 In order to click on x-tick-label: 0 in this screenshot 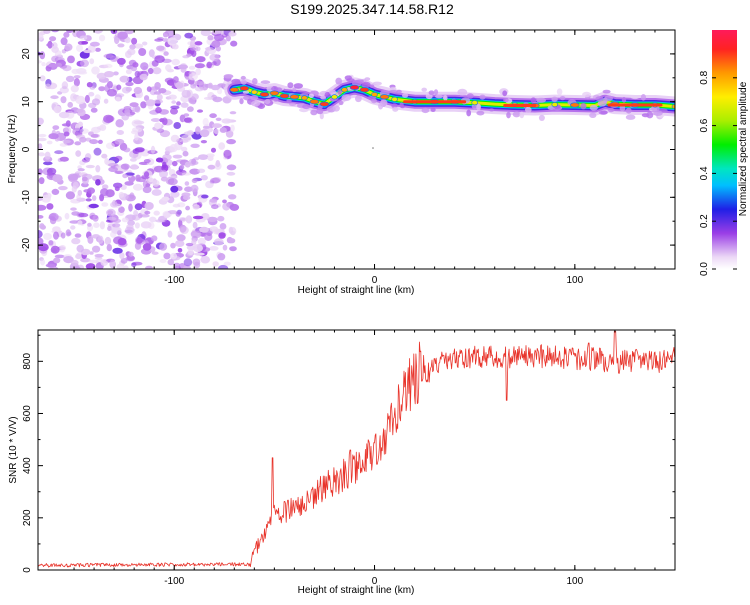, I will do `click(375, 280)`.